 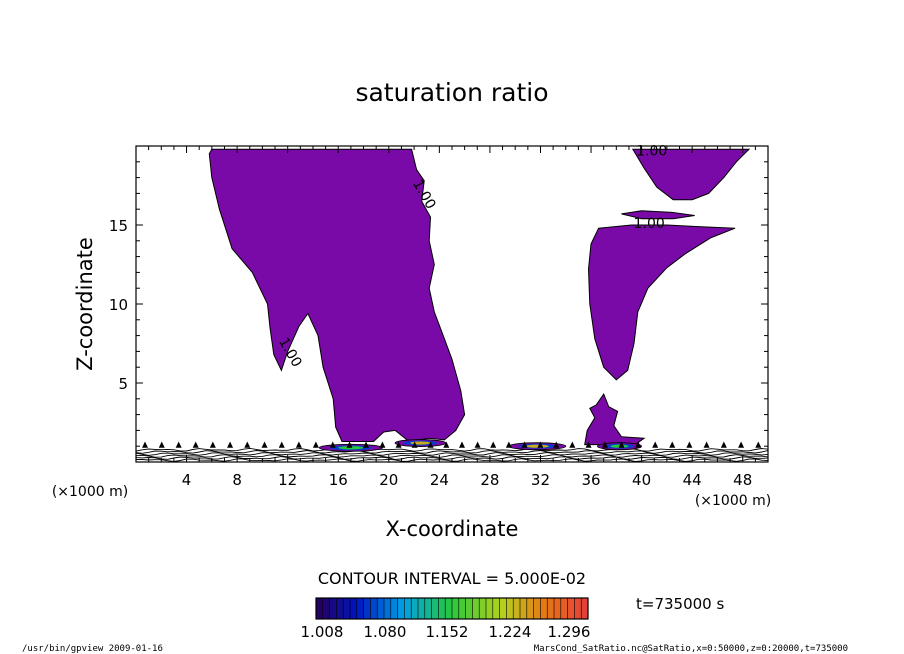 What do you see at coordinates (187, 480) in the screenshot?
I see `x-tick-label: 4` at bounding box center [187, 480].